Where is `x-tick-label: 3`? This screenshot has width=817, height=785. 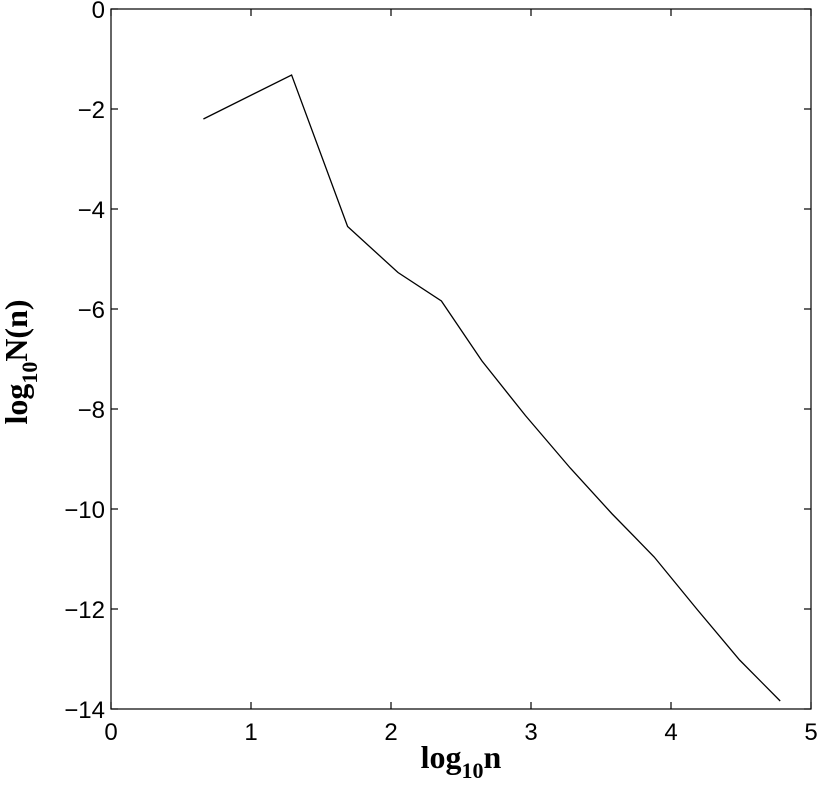
x-tick-label: 3 is located at coordinates (530, 732).